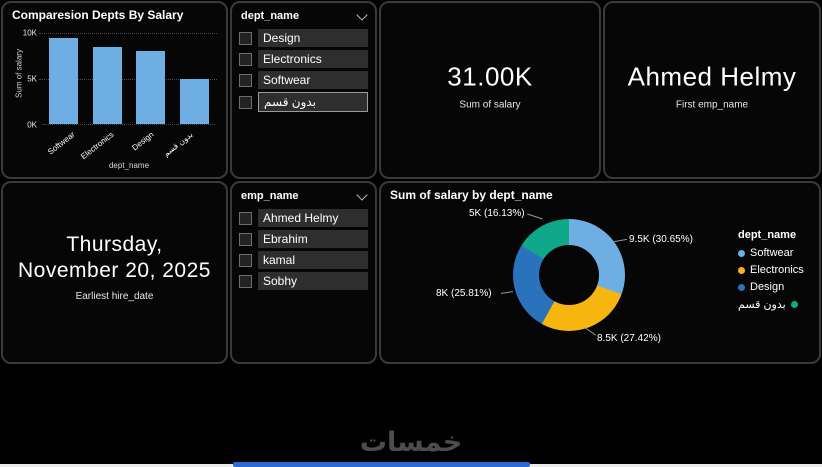 This screenshot has width=822, height=467. I want to click on slicer-item-electronics: Electronics, so click(303, 59).